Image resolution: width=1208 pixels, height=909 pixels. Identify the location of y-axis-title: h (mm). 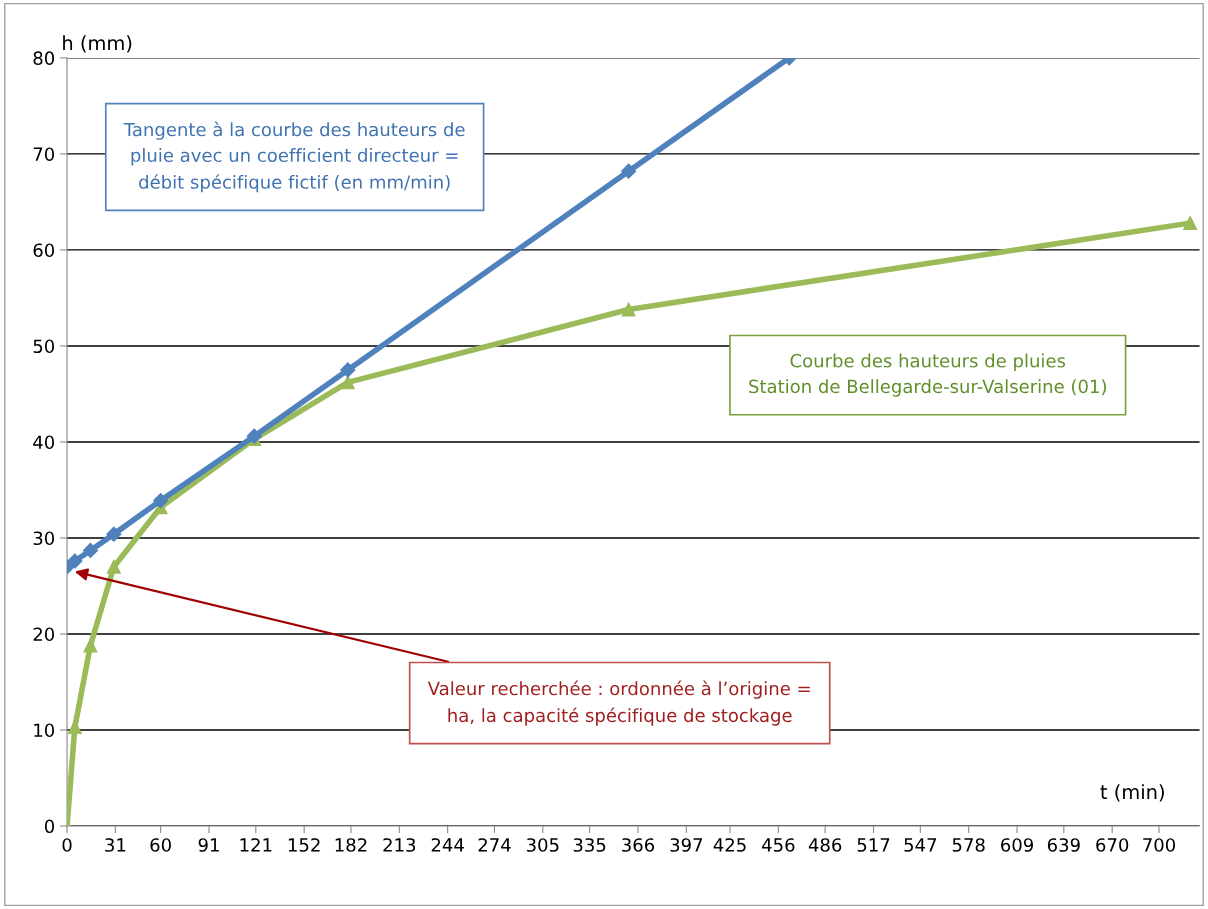
(97, 44).